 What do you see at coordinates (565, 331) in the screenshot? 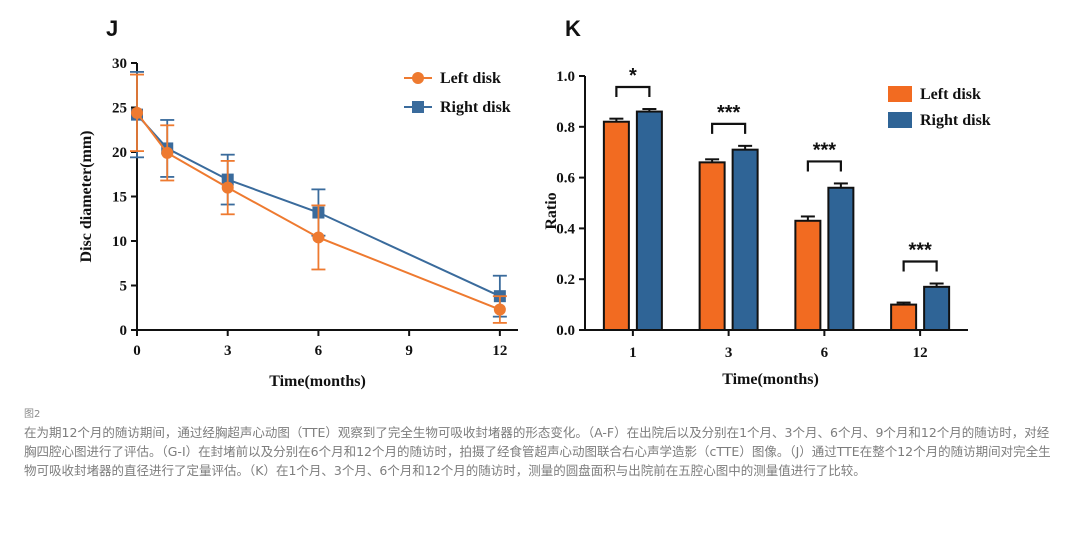
I see `k-y-tick-label: 0.0` at bounding box center [565, 331].